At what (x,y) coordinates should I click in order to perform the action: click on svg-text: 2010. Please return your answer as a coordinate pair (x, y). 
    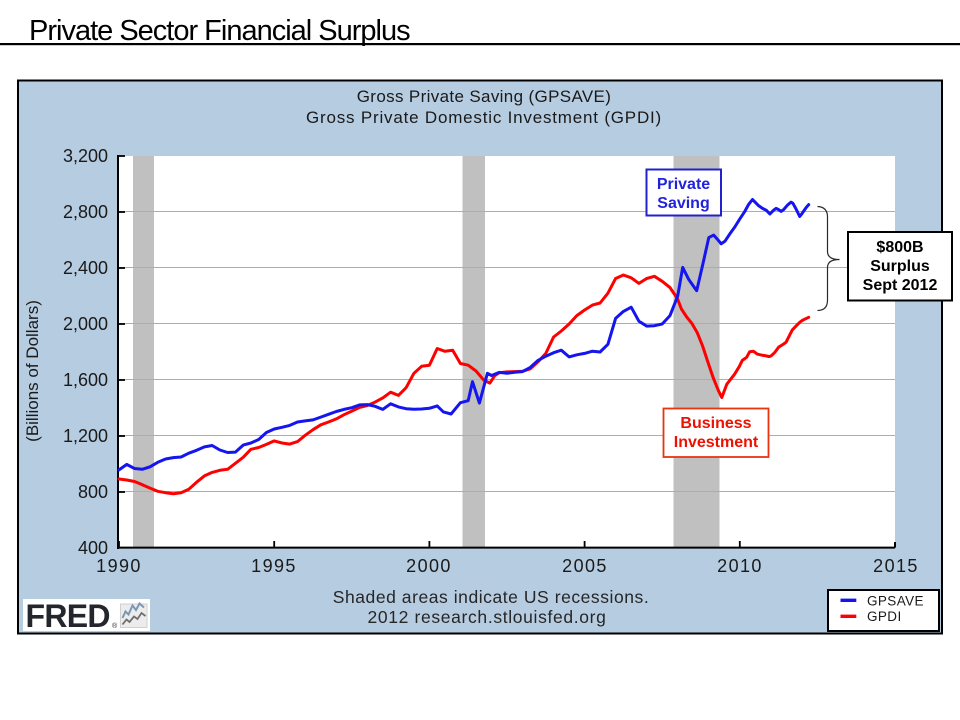
    Looking at the image, I should click on (740, 566).